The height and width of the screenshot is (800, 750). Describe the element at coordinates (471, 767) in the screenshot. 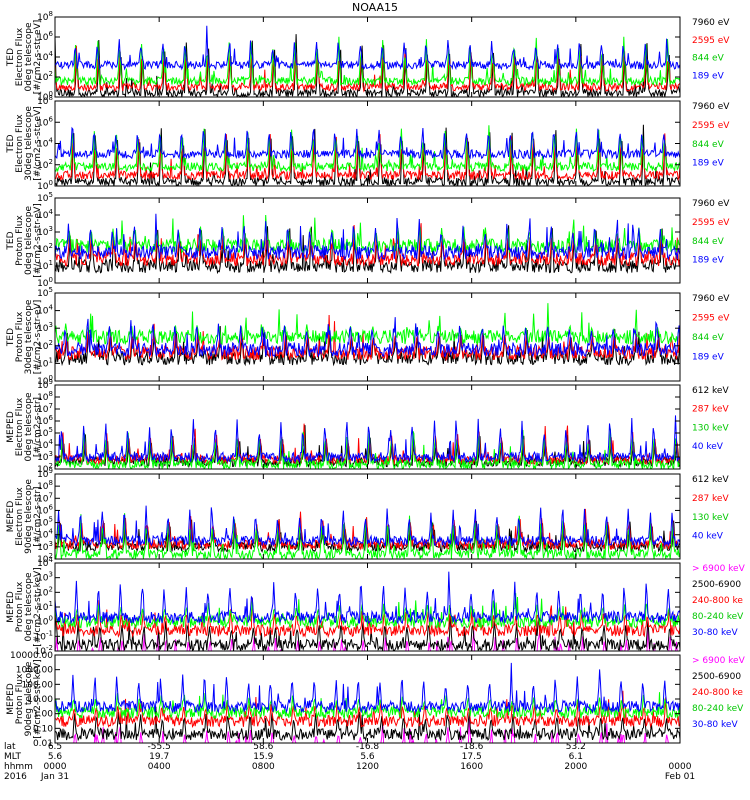

I see `time-tick-label: 1600` at that location.